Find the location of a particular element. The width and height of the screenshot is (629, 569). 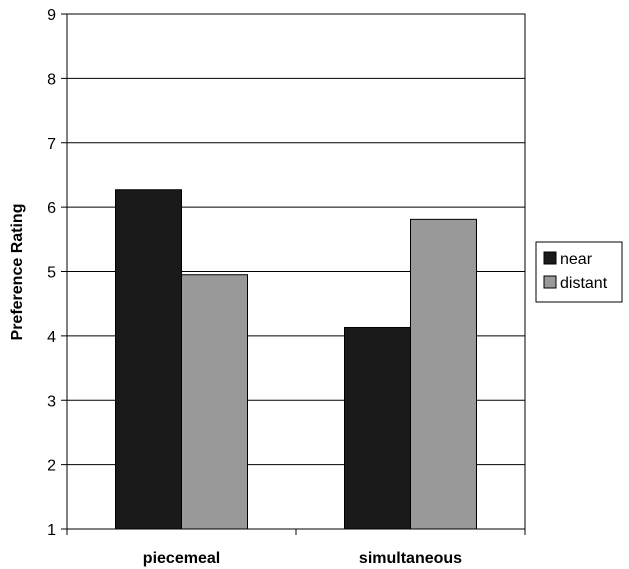

y-tick-label: 8 is located at coordinates (51, 79).